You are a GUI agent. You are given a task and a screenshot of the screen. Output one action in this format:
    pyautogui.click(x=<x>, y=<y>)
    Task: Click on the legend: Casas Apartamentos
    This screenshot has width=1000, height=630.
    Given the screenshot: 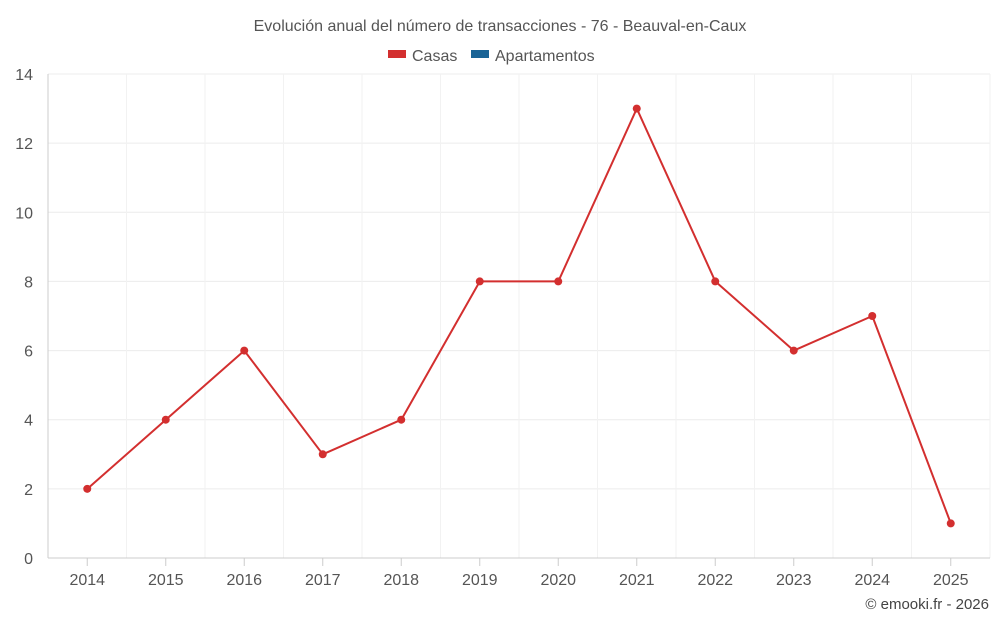 What is the action you would take?
    pyautogui.click(x=491, y=56)
    